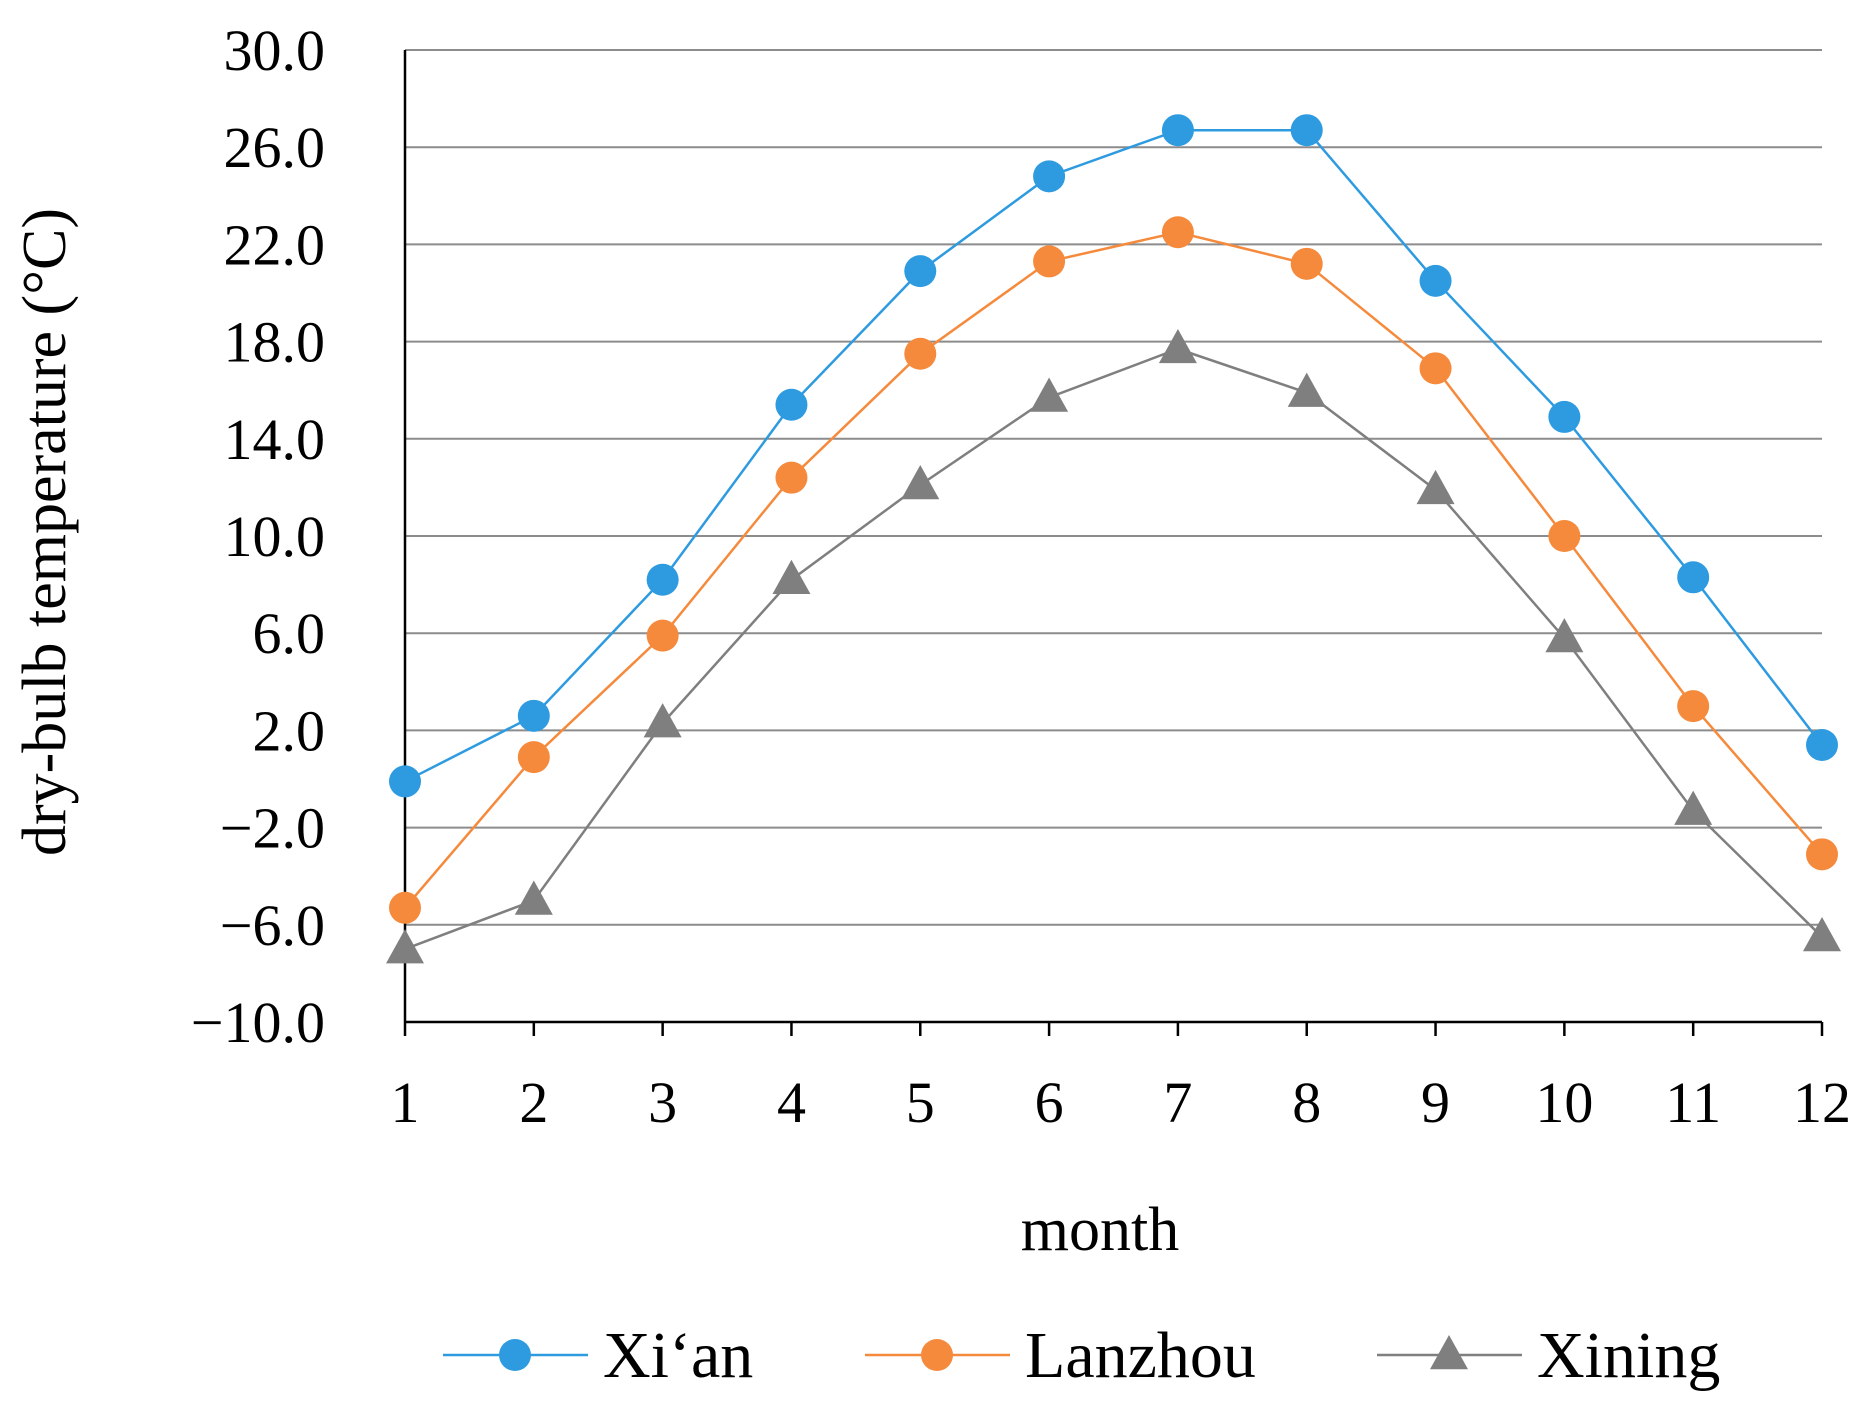  Describe the element at coordinates (678, 1355) in the screenshot. I see `legend-label-xian: Xi‘an` at that location.